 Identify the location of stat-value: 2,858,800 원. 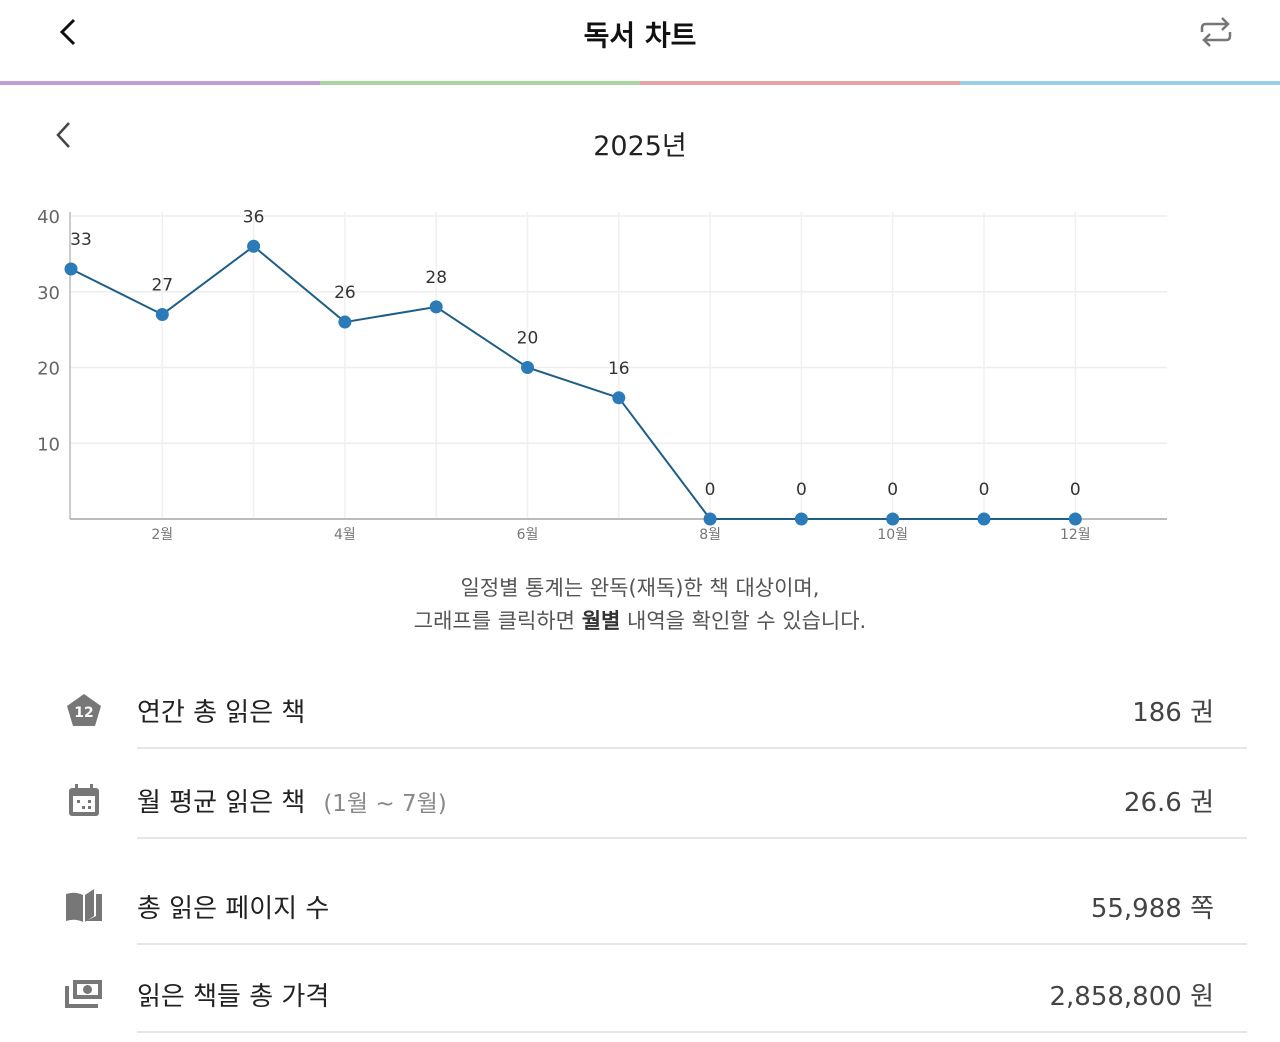
(1131, 997).